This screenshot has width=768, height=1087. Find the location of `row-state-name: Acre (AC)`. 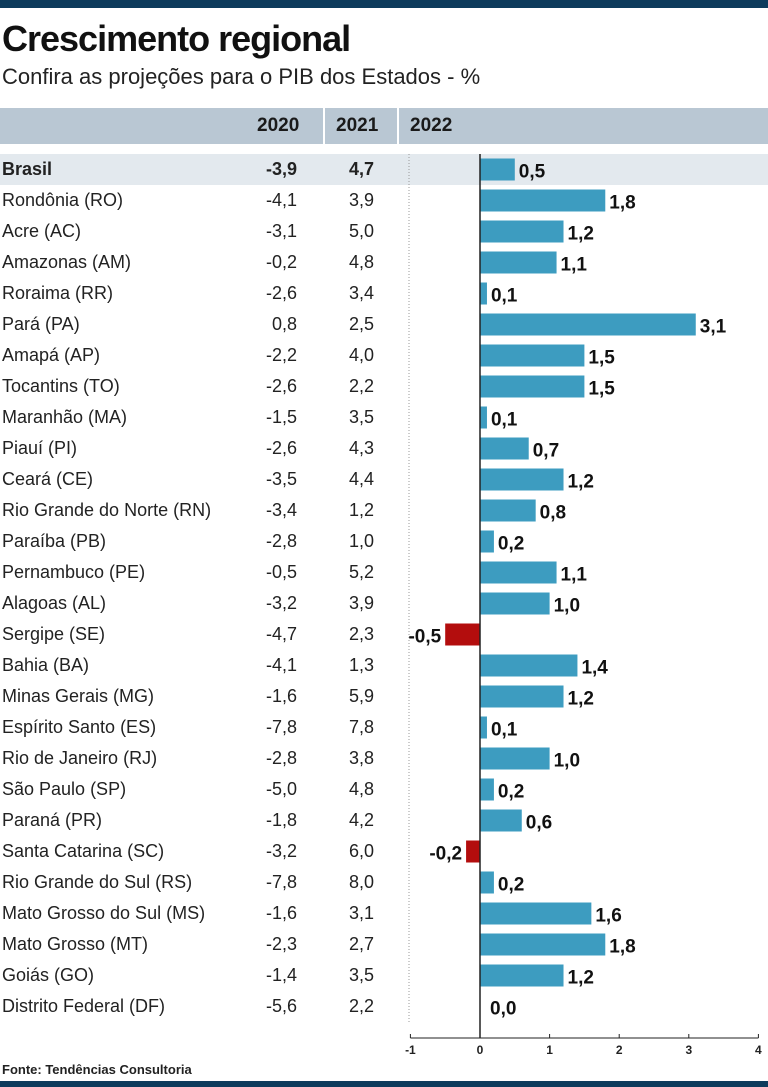

row-state-name: Acre (AC) is located at coordinates (42, 231).